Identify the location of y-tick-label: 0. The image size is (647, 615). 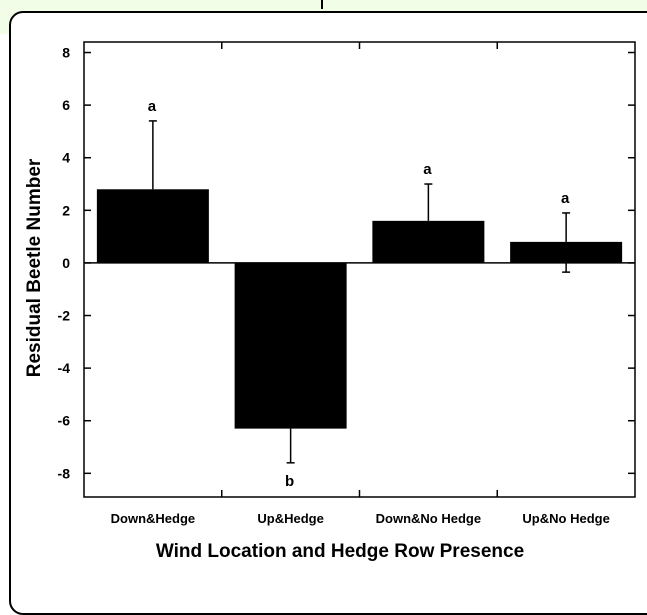
(66, 263).